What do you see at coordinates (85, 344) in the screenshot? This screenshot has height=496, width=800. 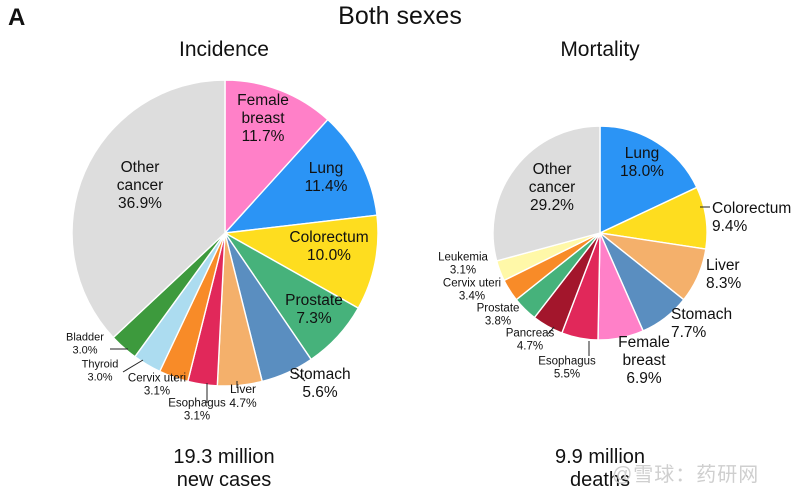 I see `incidence-label-bladder: Bladder 3.0%` at bounding box center [85, 344].